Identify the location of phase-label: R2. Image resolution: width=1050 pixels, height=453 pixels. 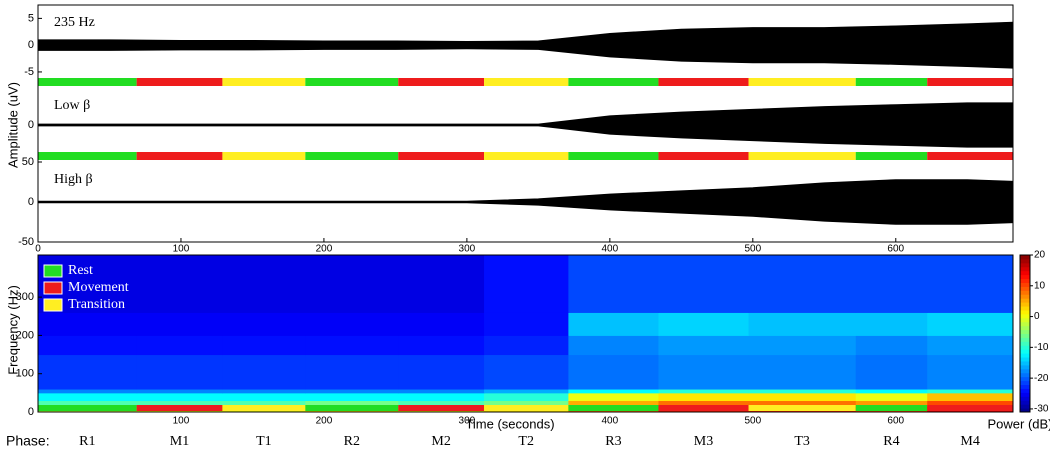
(352, 441).